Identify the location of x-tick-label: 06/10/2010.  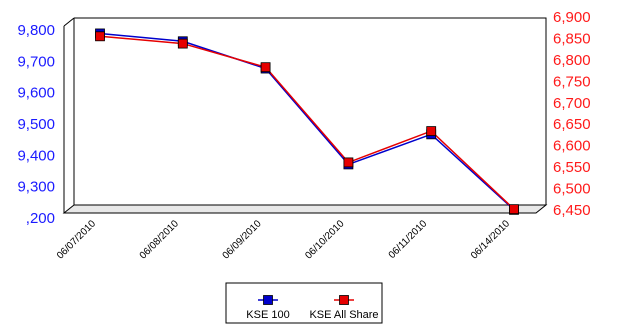
(324, 239).